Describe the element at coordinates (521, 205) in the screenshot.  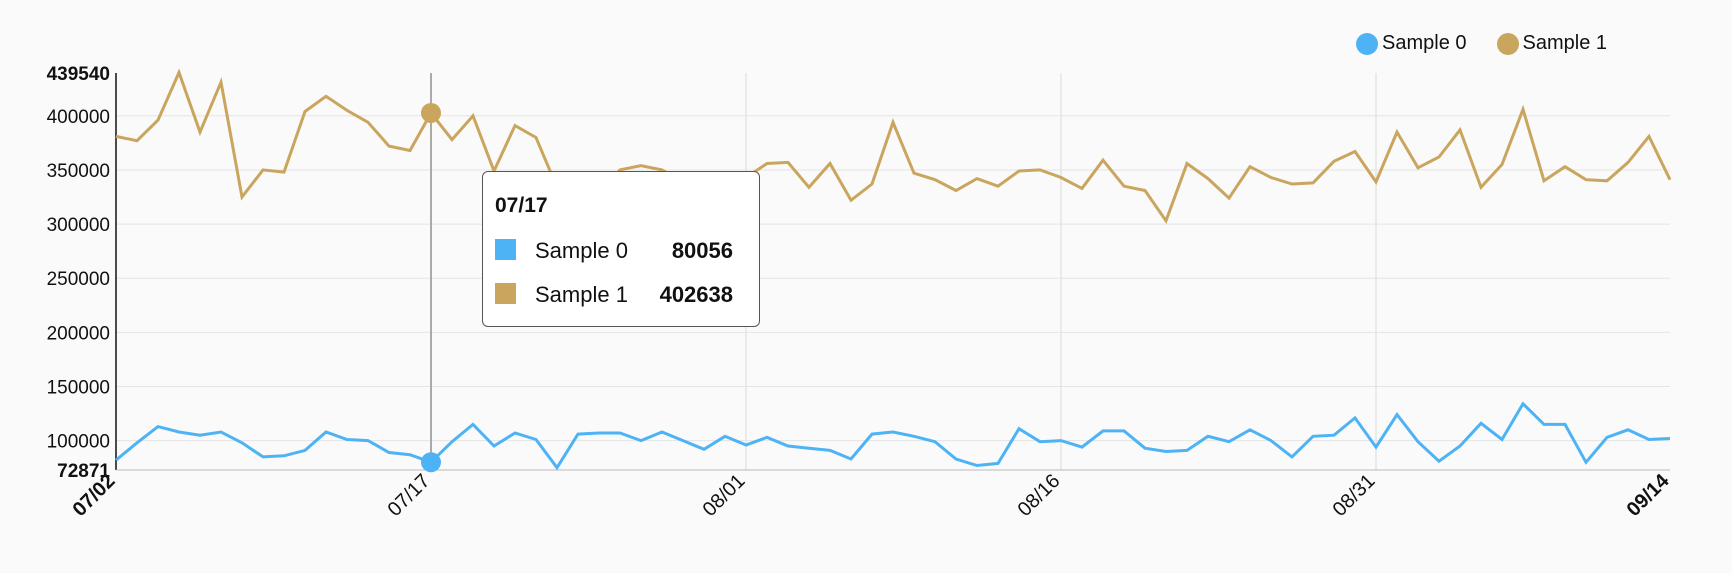
I see `tooltip-title: 07/17` at that location.